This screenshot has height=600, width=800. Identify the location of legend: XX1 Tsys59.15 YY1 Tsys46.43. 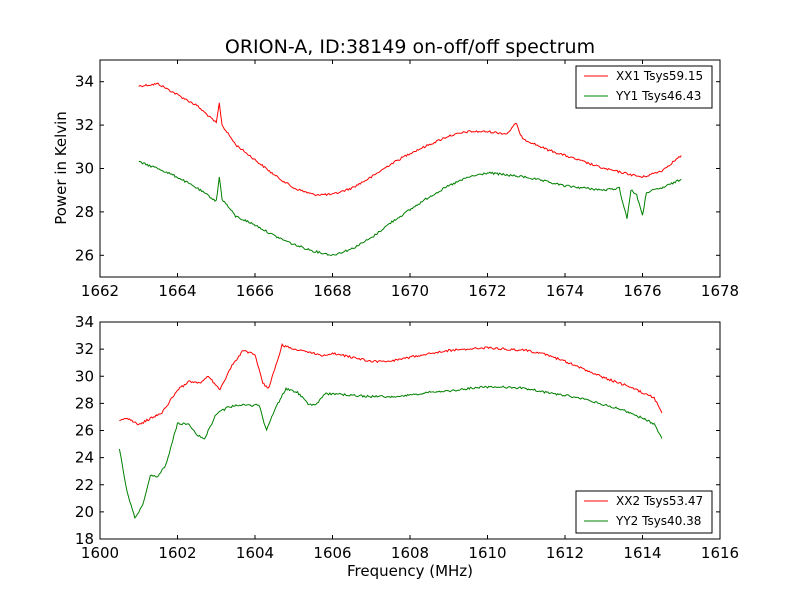
(644, 87).